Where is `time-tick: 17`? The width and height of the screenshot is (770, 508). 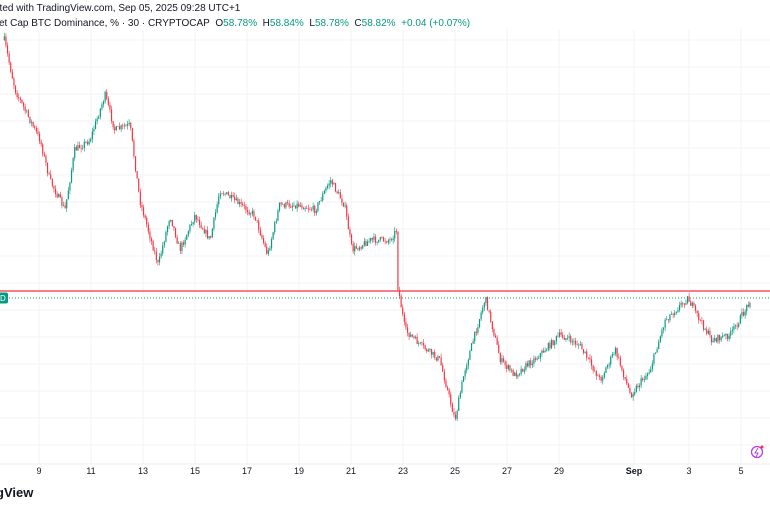 time-tick: 17 is located at coordinates (247, 471).